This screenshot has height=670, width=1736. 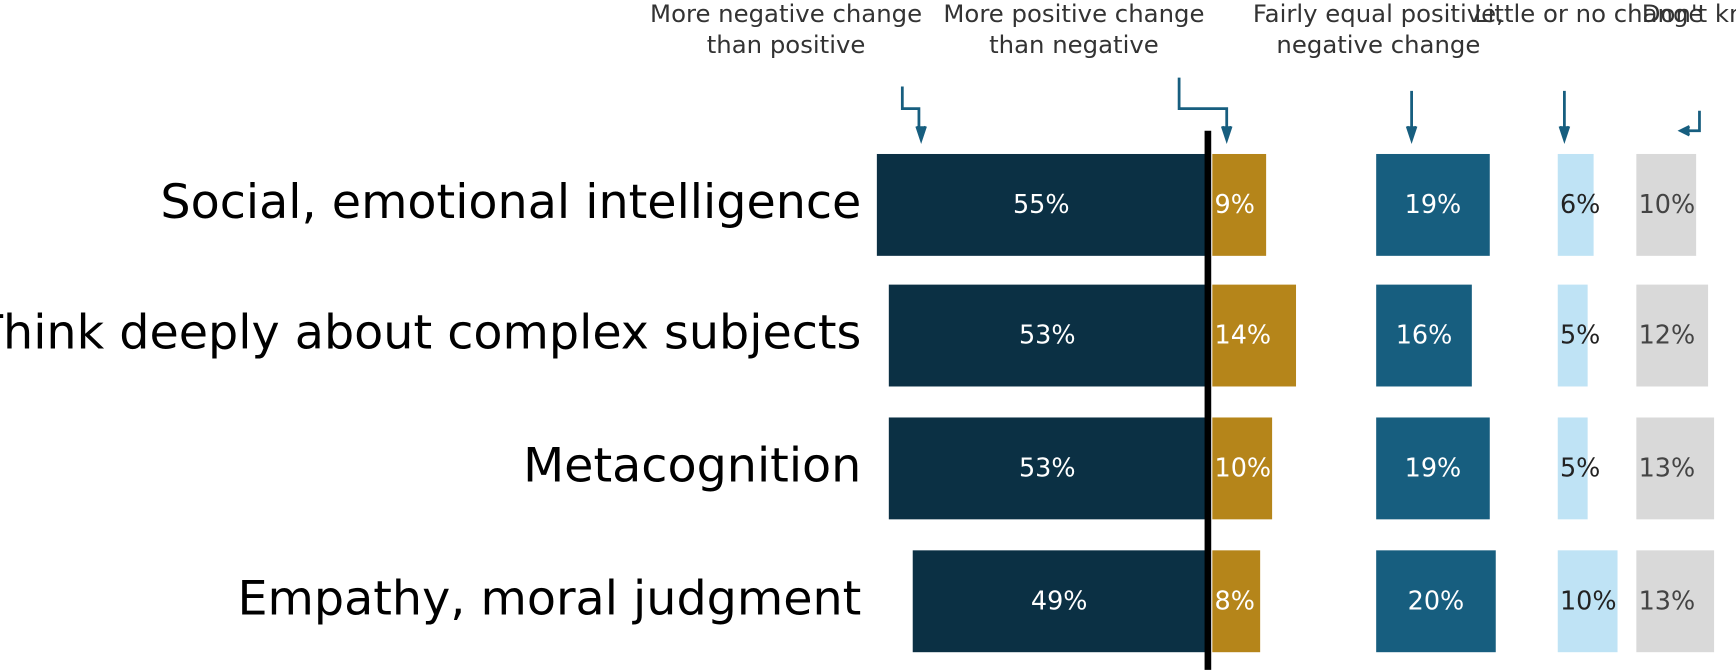 I want to click on legend-text: Little or no change, so click(x=1589, y=15).